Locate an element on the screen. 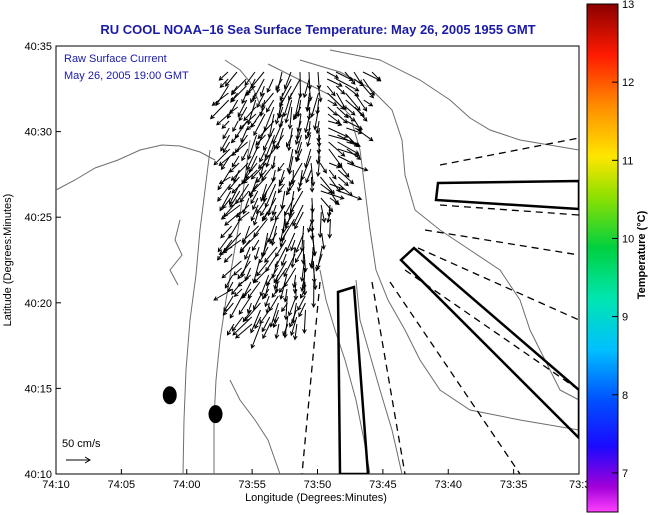  y-tick-label: 40:10 is located at coordinates (38, 475).